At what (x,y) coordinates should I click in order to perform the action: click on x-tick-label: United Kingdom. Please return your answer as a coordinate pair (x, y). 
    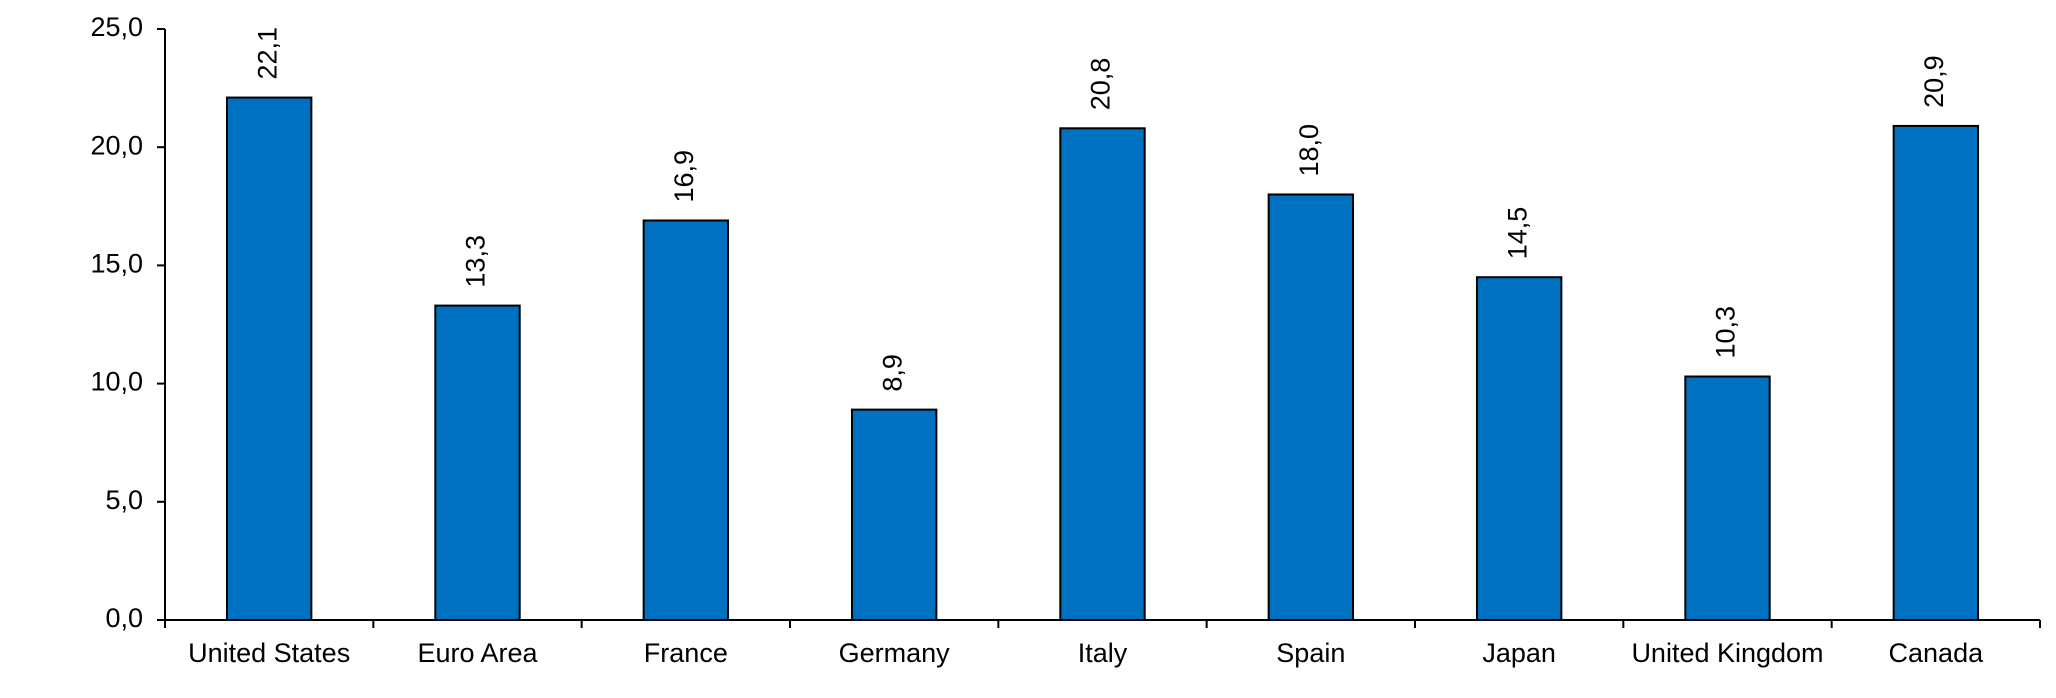
    Looking at the image, I should click on (1727, 653).